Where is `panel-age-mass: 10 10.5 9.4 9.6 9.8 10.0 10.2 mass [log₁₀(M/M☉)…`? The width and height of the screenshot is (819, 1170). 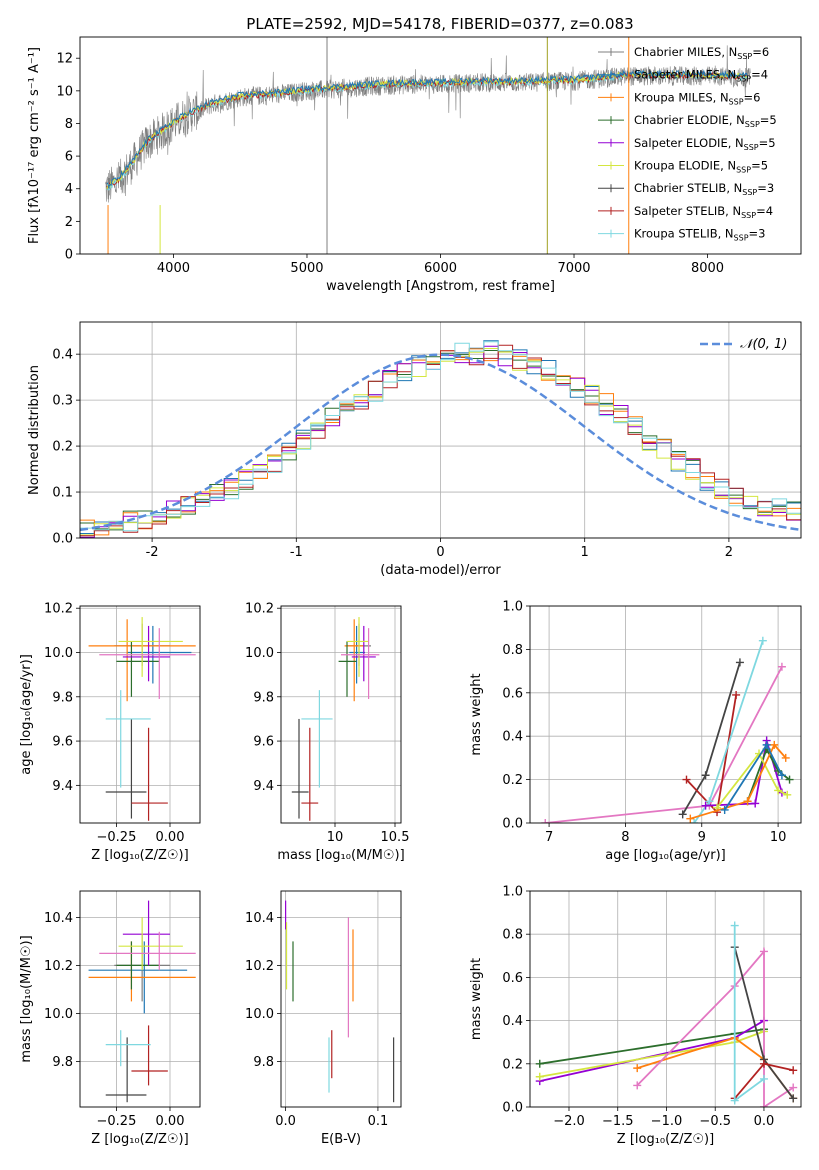
panel-age-mass: 10 10.5 9.4 9.6 9.8 10.0 10.2 mass [log₁₀(M/M☉)… is located at coordinates (327, 732).